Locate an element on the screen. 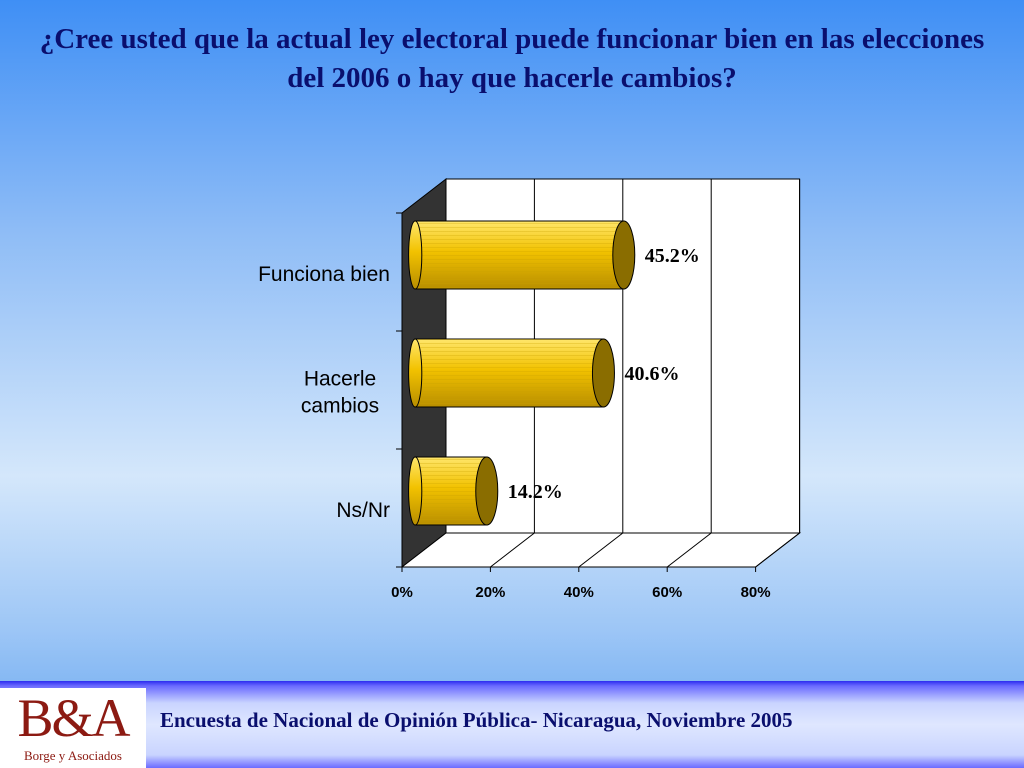  x-tick-label: 60% is located at coordinates (667, 592).